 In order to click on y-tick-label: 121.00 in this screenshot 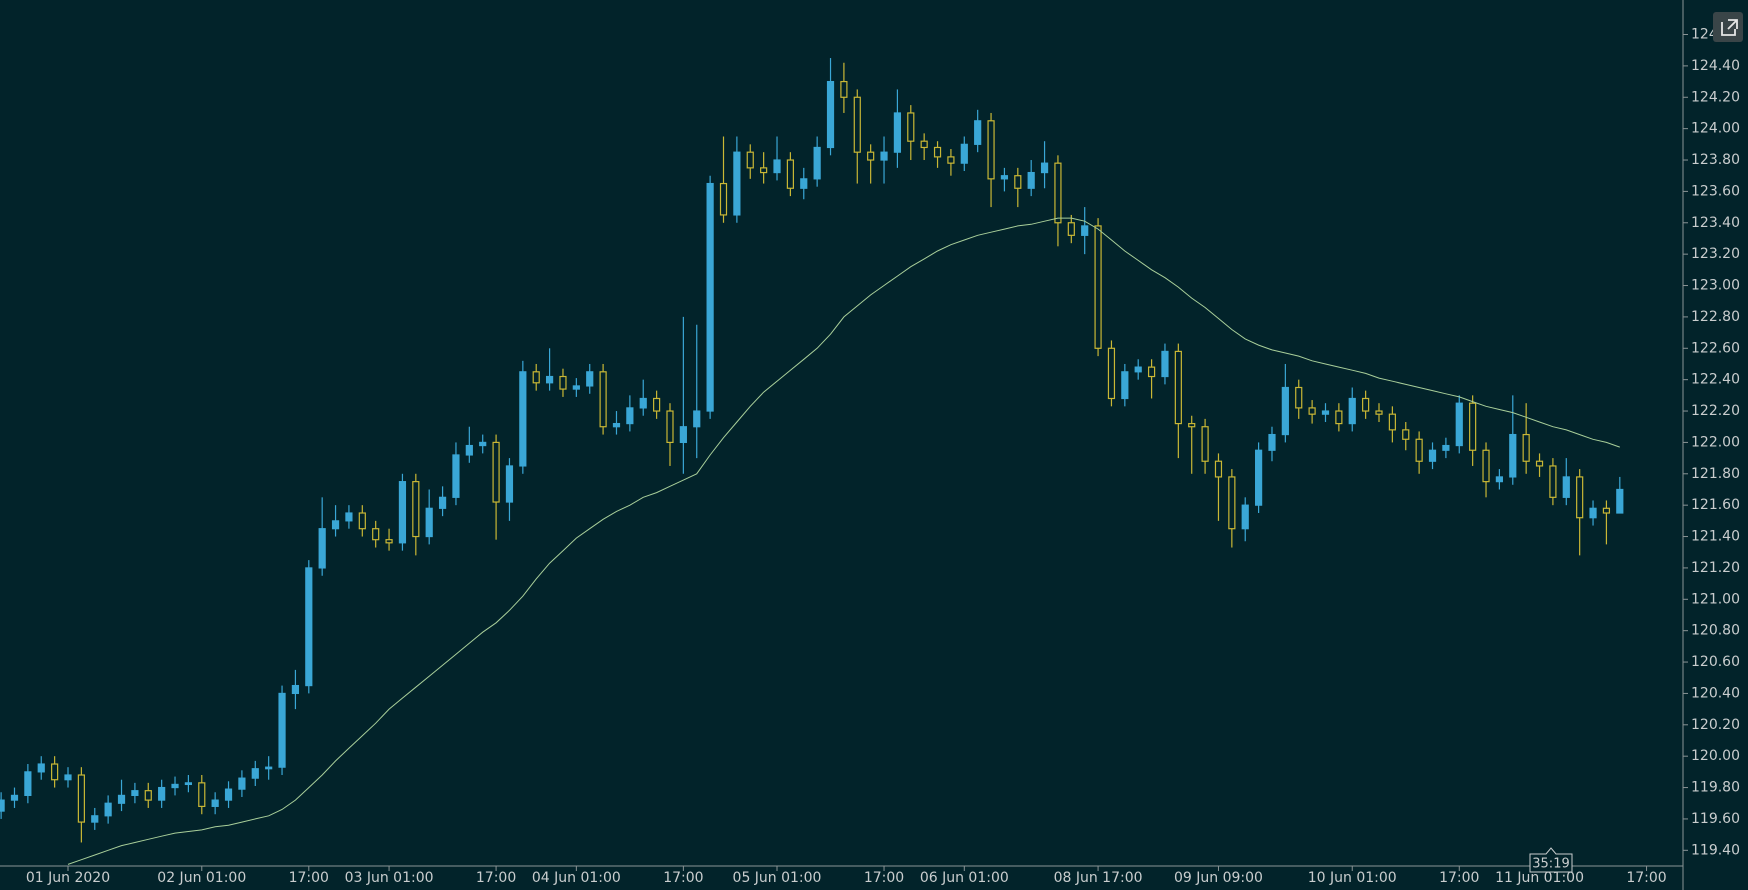, I will do `click(1715, 599)`.